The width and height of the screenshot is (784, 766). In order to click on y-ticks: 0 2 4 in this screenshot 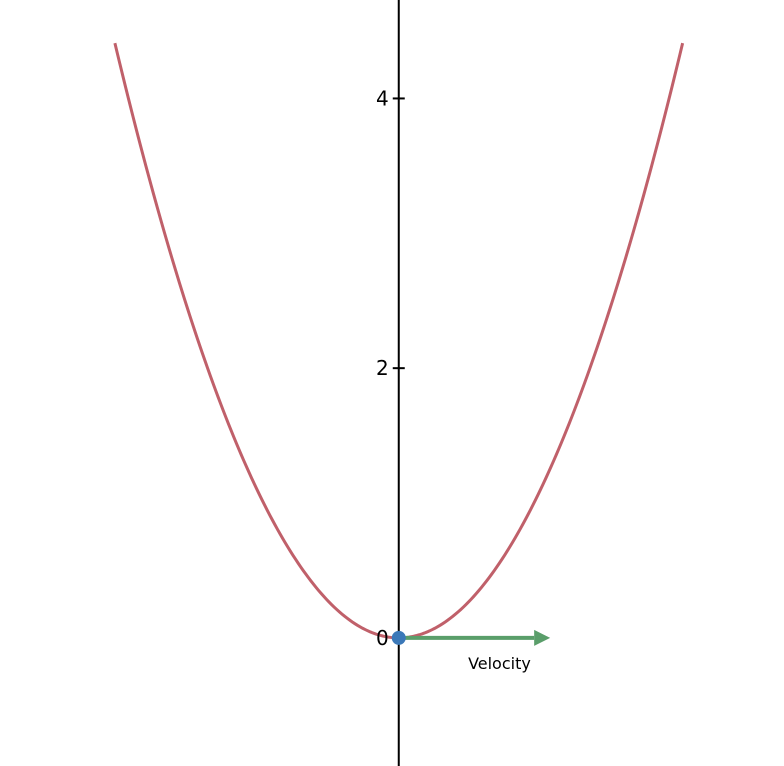, I will do `click(390, 368)`.